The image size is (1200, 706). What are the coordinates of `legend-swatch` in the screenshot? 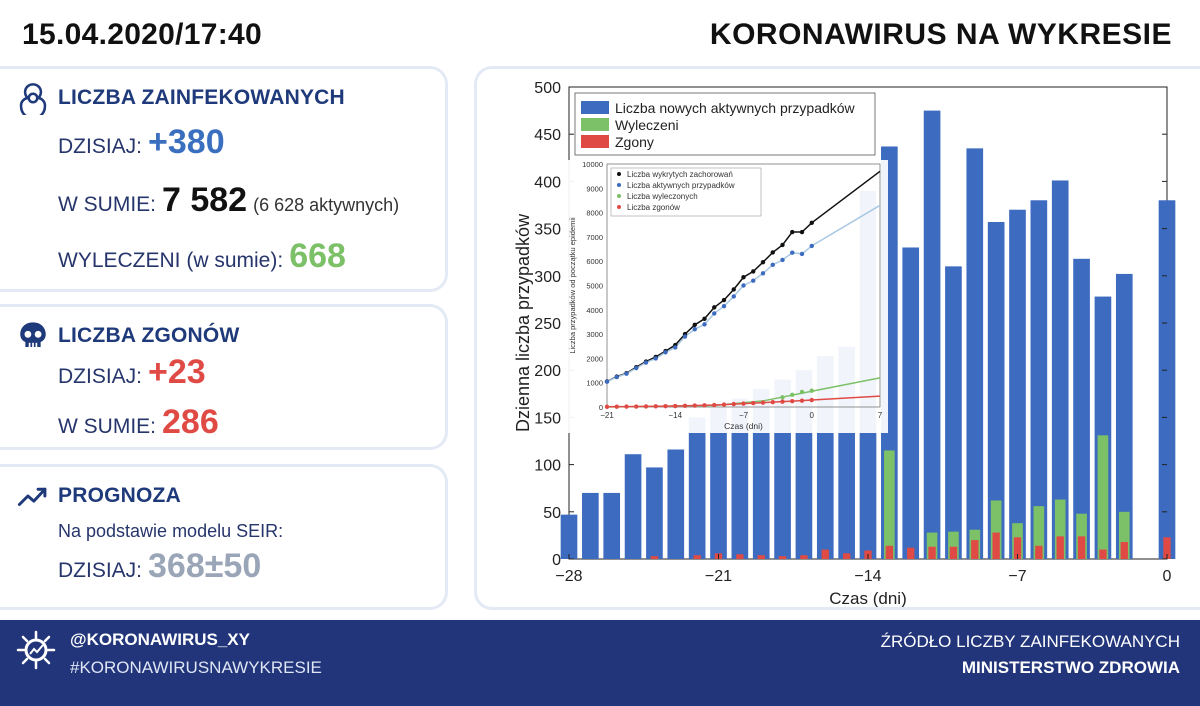 It's located at (595, 141).